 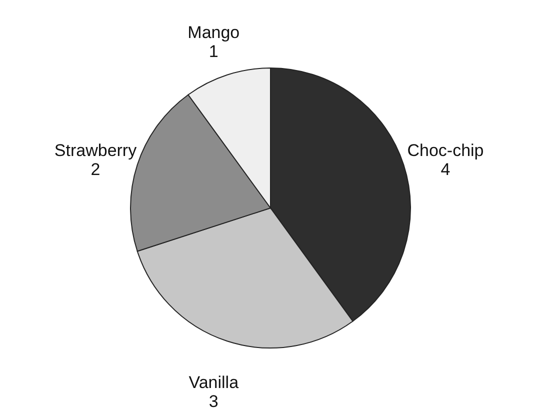 I want to click on slice-label: Choc-chip, so click(x=445, y=150).